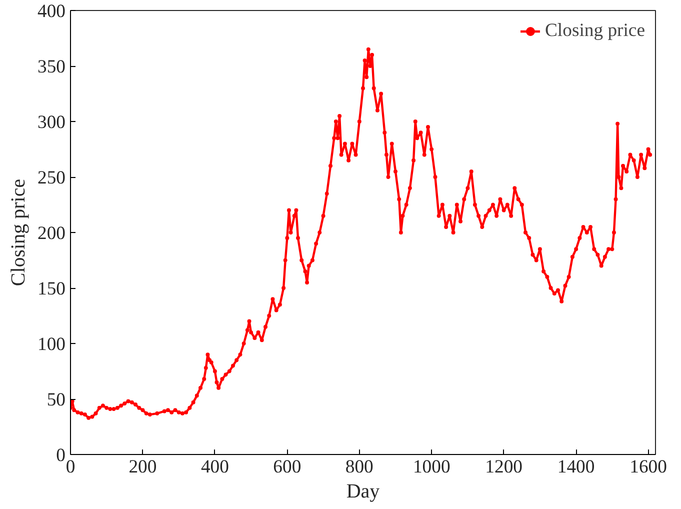 The image size is (681, 509). What do you see at coordinates (594, 31) in the screenshot?
I see `legend-label: Closing price` at bounding box center [594, 31].